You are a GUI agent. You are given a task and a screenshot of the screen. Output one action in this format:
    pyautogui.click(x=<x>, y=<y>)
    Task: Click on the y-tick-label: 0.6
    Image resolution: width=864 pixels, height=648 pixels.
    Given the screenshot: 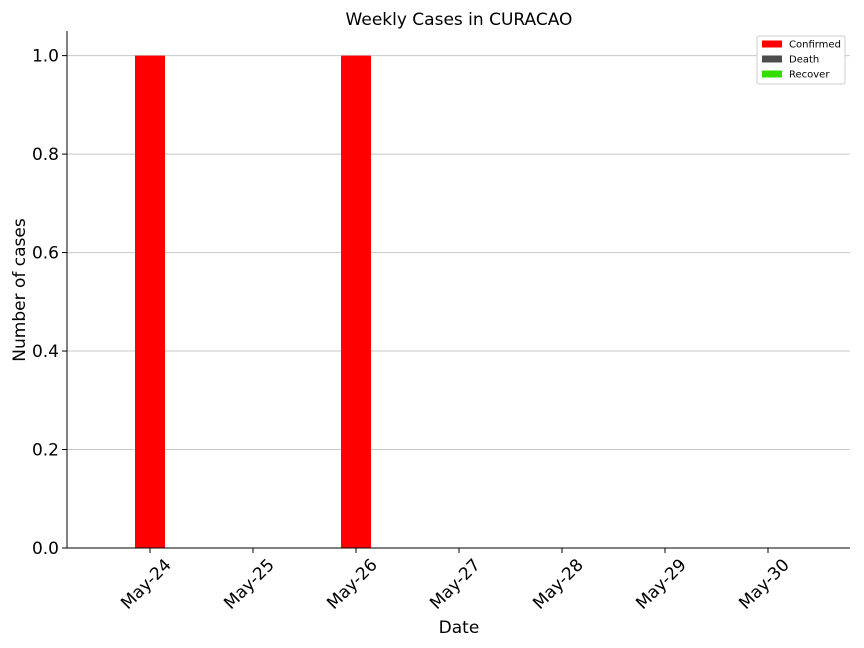 What is the action you would take?
    pyautogui.click(x=45, y=254)
    